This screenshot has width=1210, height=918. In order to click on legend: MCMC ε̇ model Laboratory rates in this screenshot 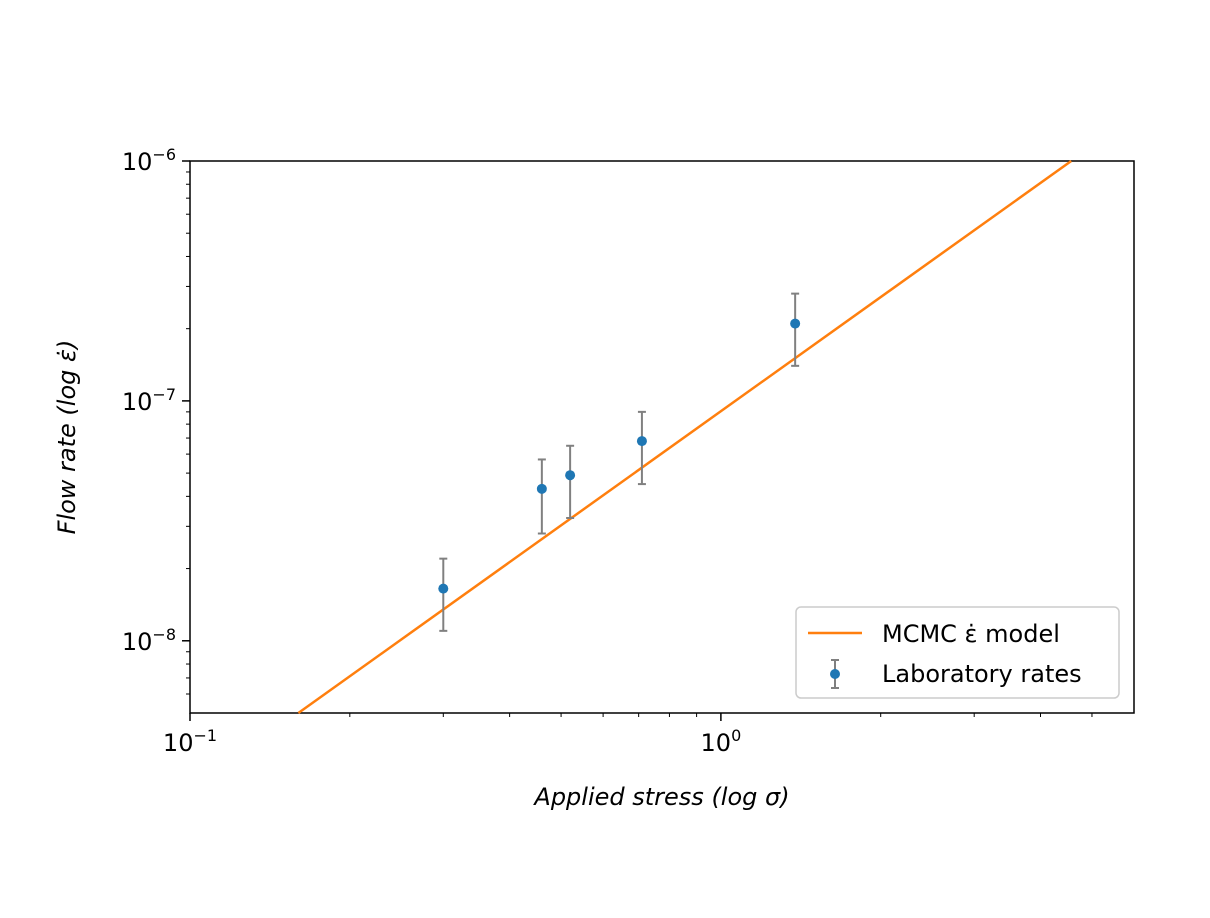, I will do `click(957, 652)`.